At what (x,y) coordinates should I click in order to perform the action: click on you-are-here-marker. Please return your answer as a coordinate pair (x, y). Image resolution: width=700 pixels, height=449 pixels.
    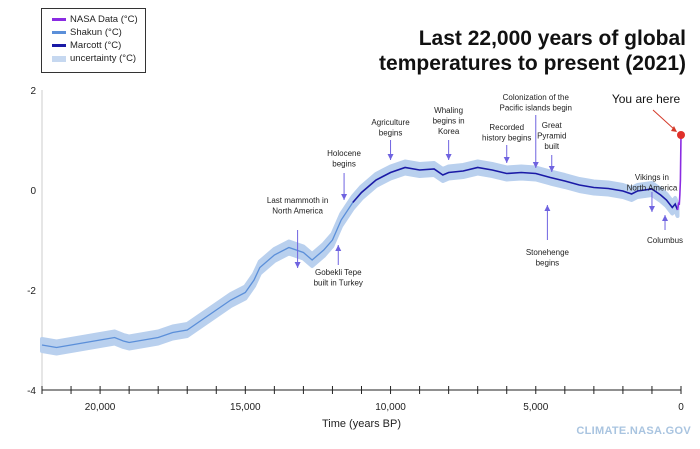
    Looking at the image, I should click on (681, 135).